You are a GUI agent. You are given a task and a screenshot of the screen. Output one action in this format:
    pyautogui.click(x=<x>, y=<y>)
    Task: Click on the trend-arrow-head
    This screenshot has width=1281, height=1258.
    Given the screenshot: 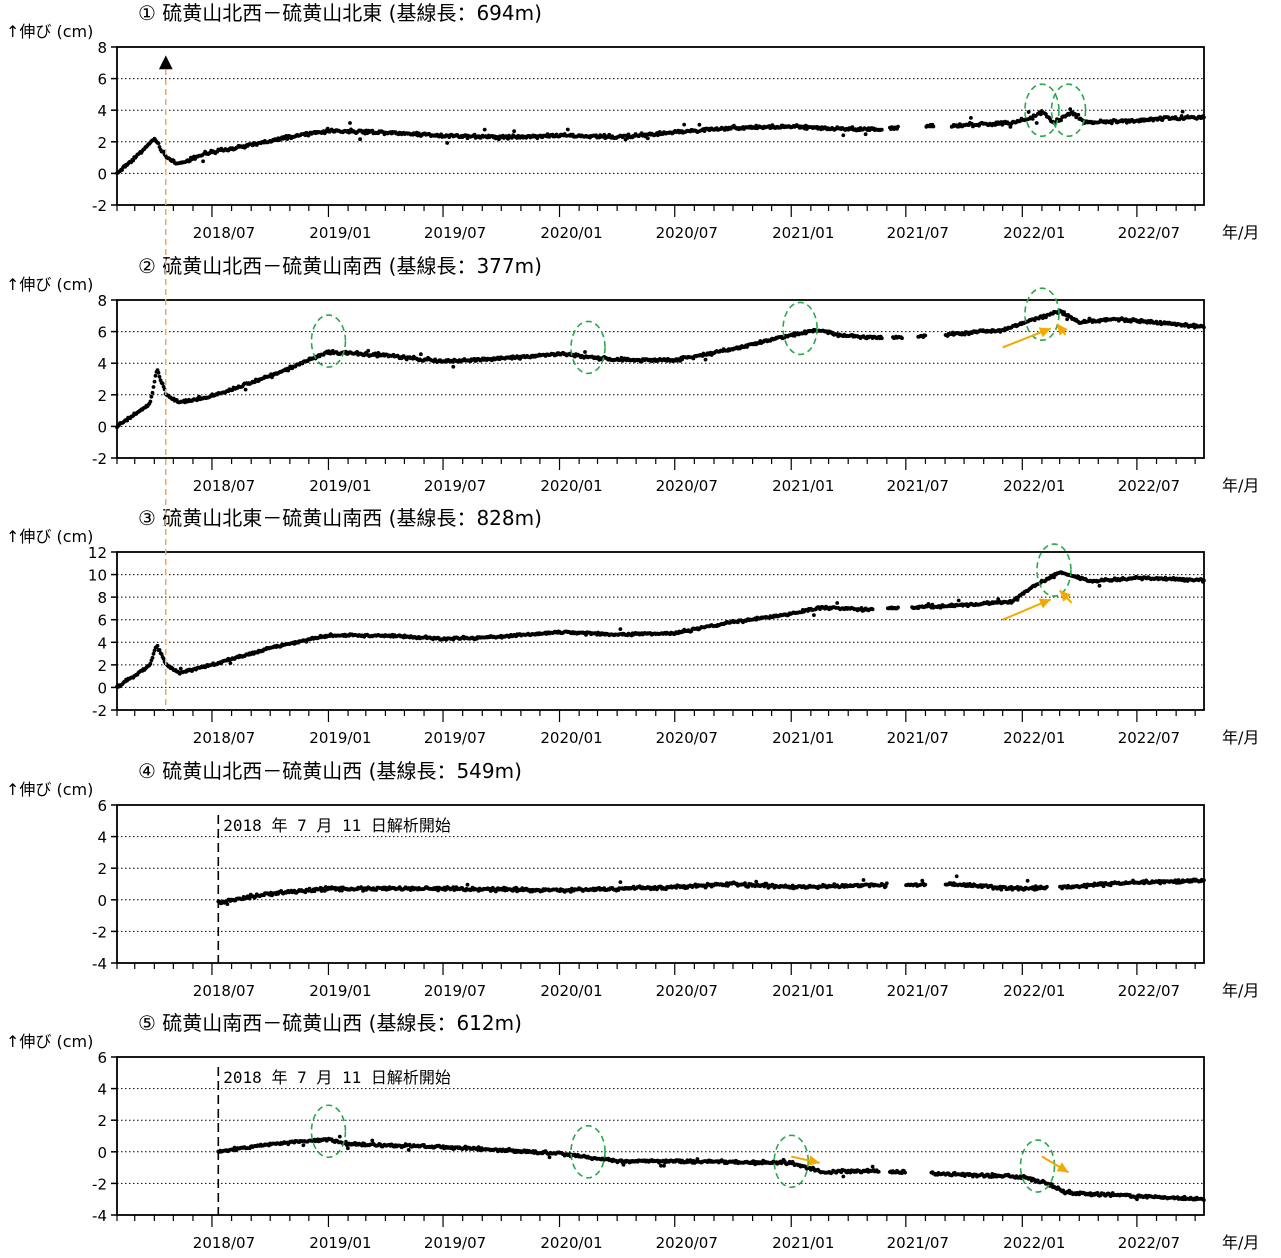 What is the action you would take?
    pyautogui.click(x=1044, y=332)
    